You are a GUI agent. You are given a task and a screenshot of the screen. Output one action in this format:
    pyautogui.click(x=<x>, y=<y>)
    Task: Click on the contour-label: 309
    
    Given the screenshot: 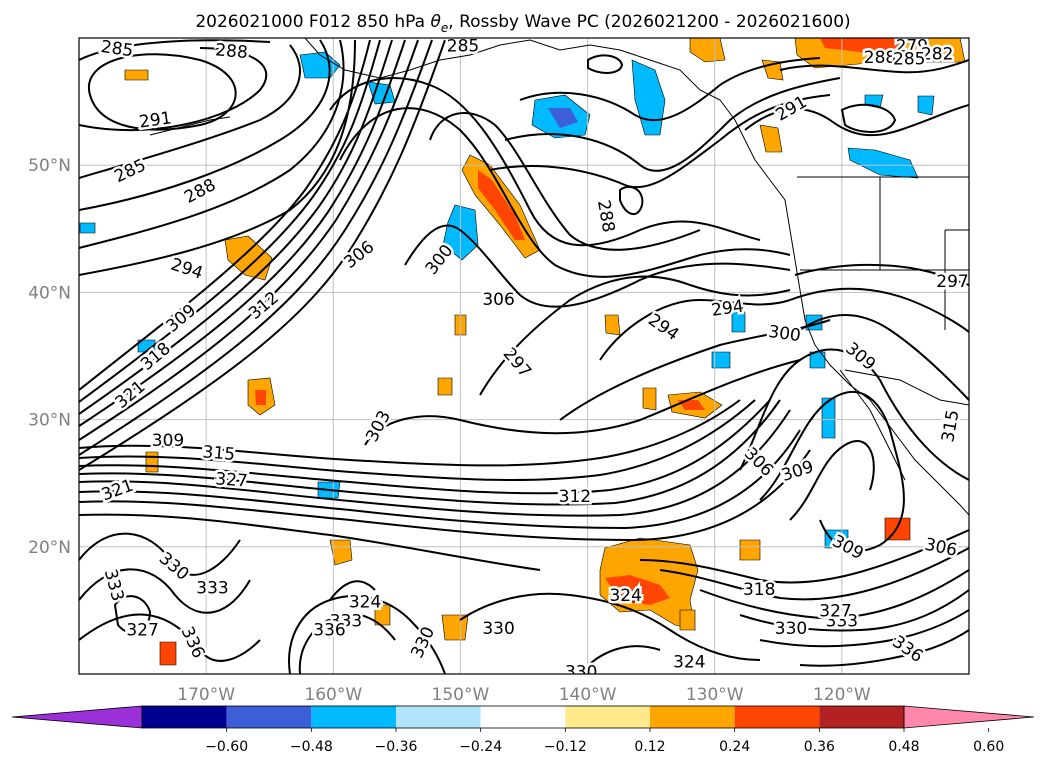 What is the action you would take?
    pyautogui.click(x=167, y=440)
    